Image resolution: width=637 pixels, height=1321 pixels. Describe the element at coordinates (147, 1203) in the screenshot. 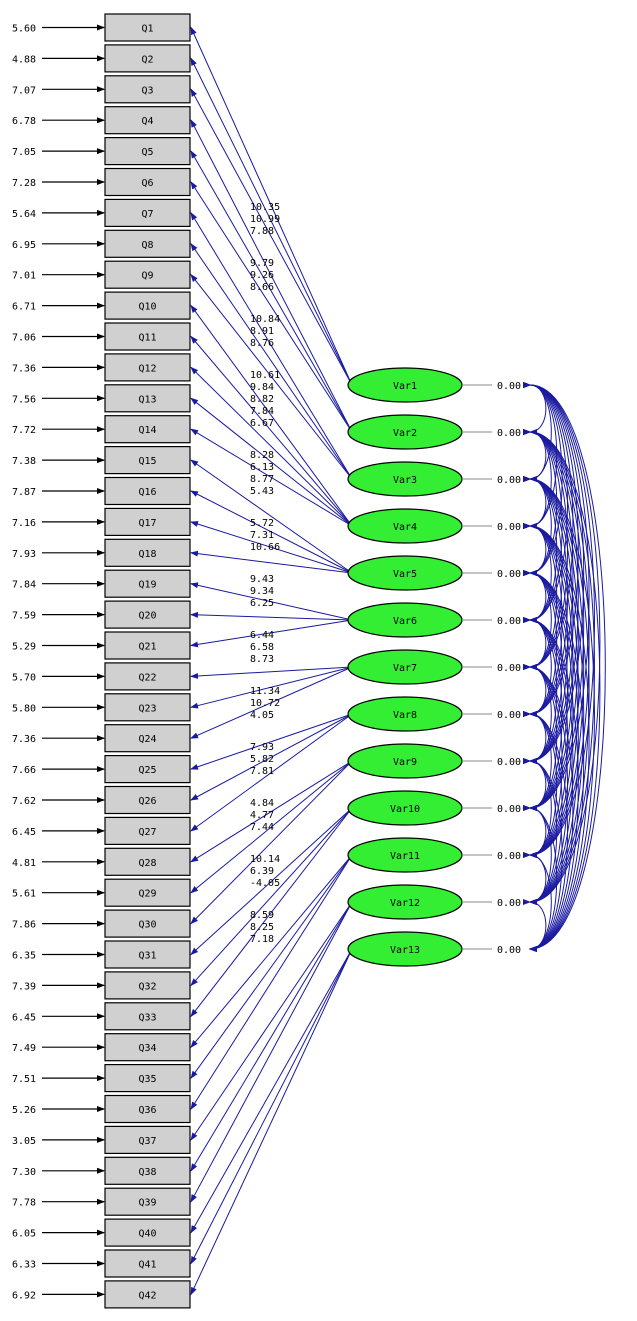

I see `observed-label: Q39` at that location.